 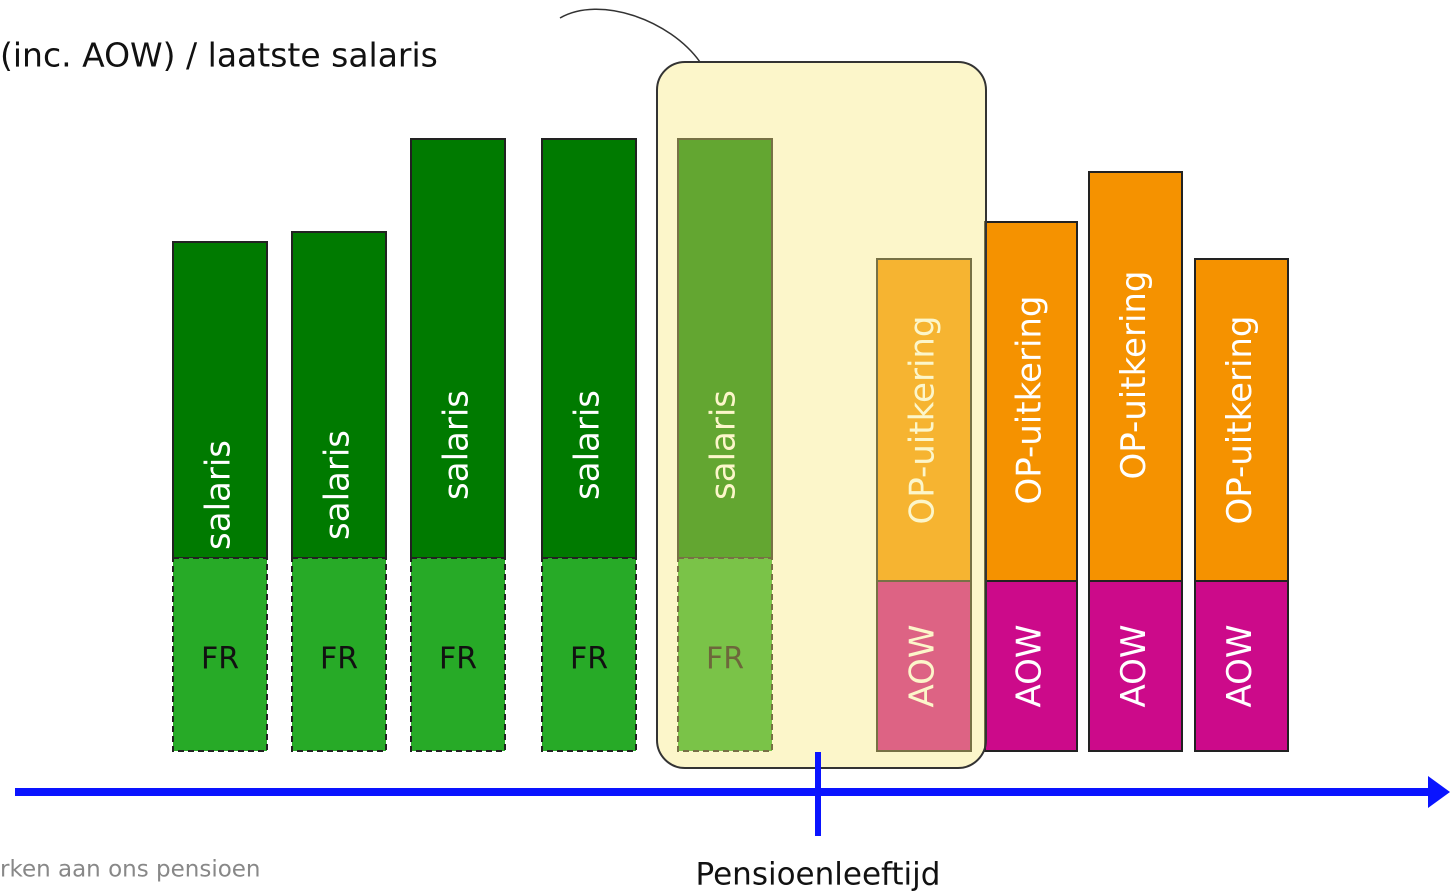 What do you see at coordinates (219, 55) in the screenshot?
I see `title: (inc. AOW) / laatste salaris` at bounding box center [219, 55].